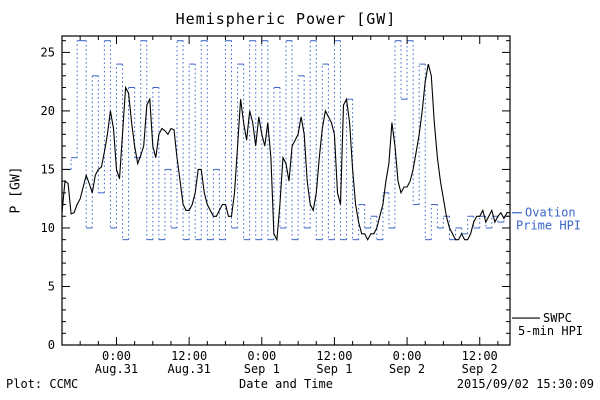 The image size is (600, 400). What do you see at coordinates (550, 213) in the screenshot?
I see `ovation-legend-label: Ovation` at bounding box center [550, 213].